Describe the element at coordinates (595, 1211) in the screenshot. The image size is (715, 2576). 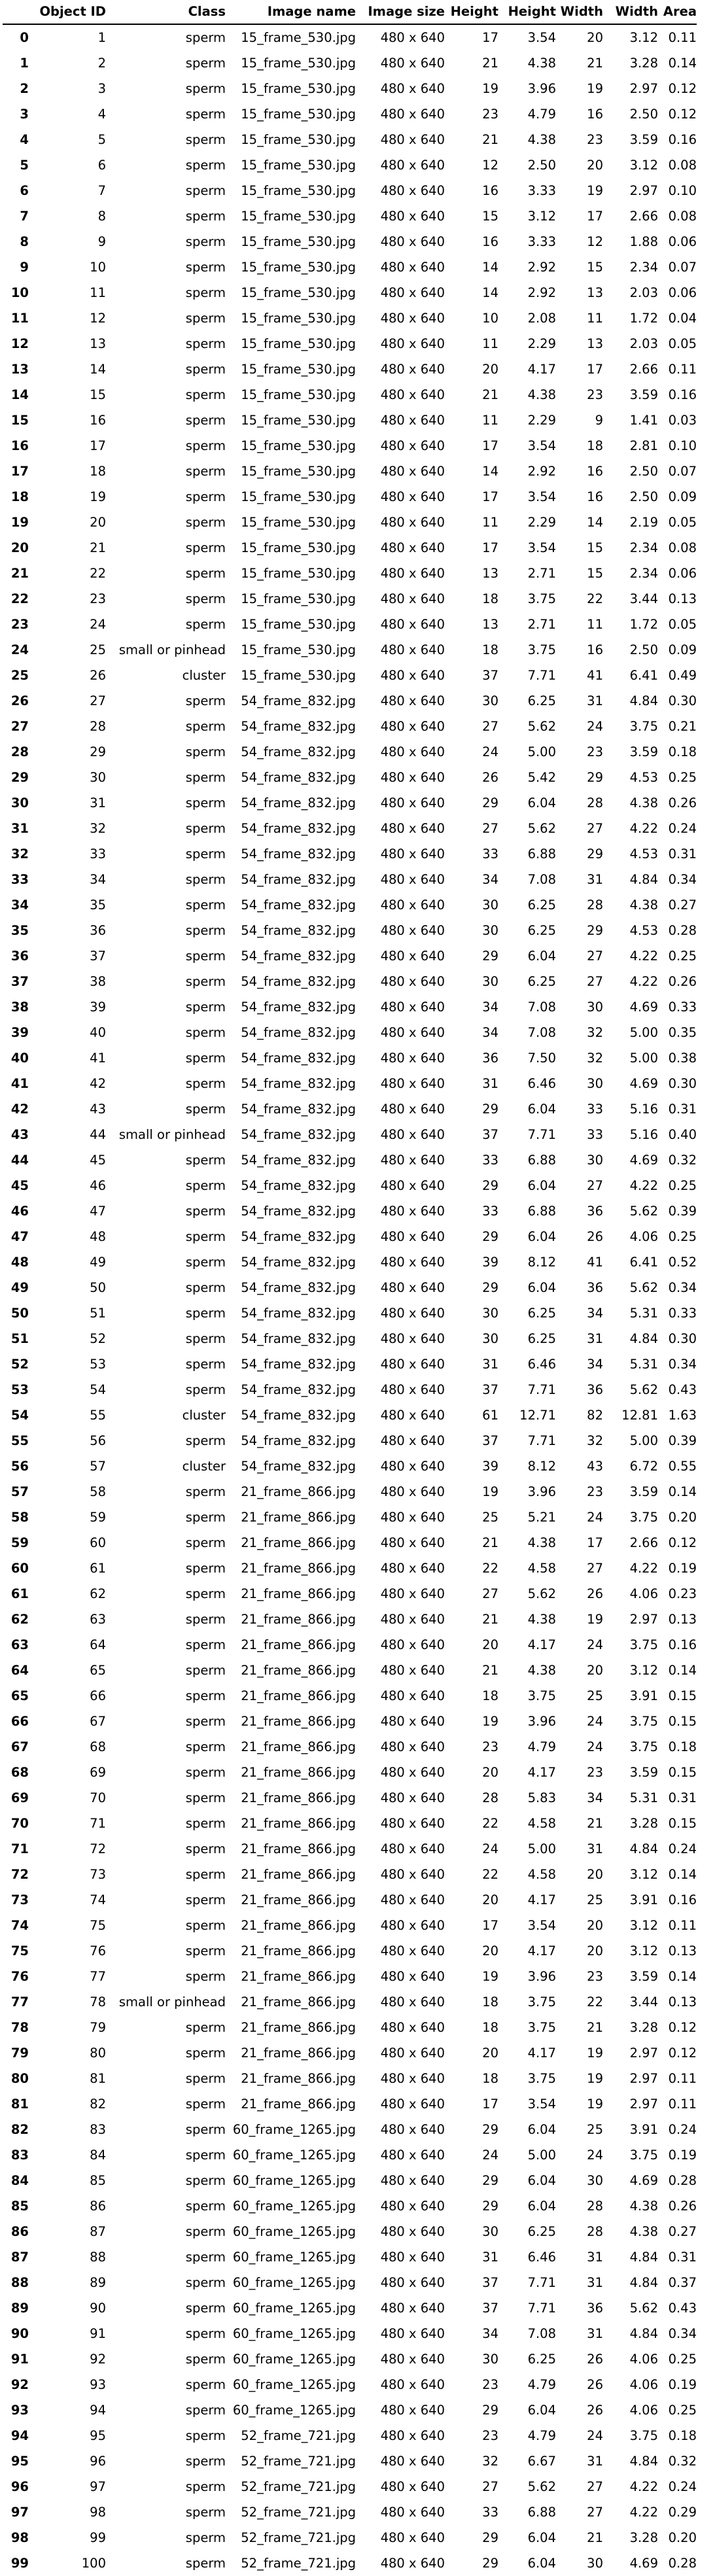
I see `width-px-cell: 36` at that location.